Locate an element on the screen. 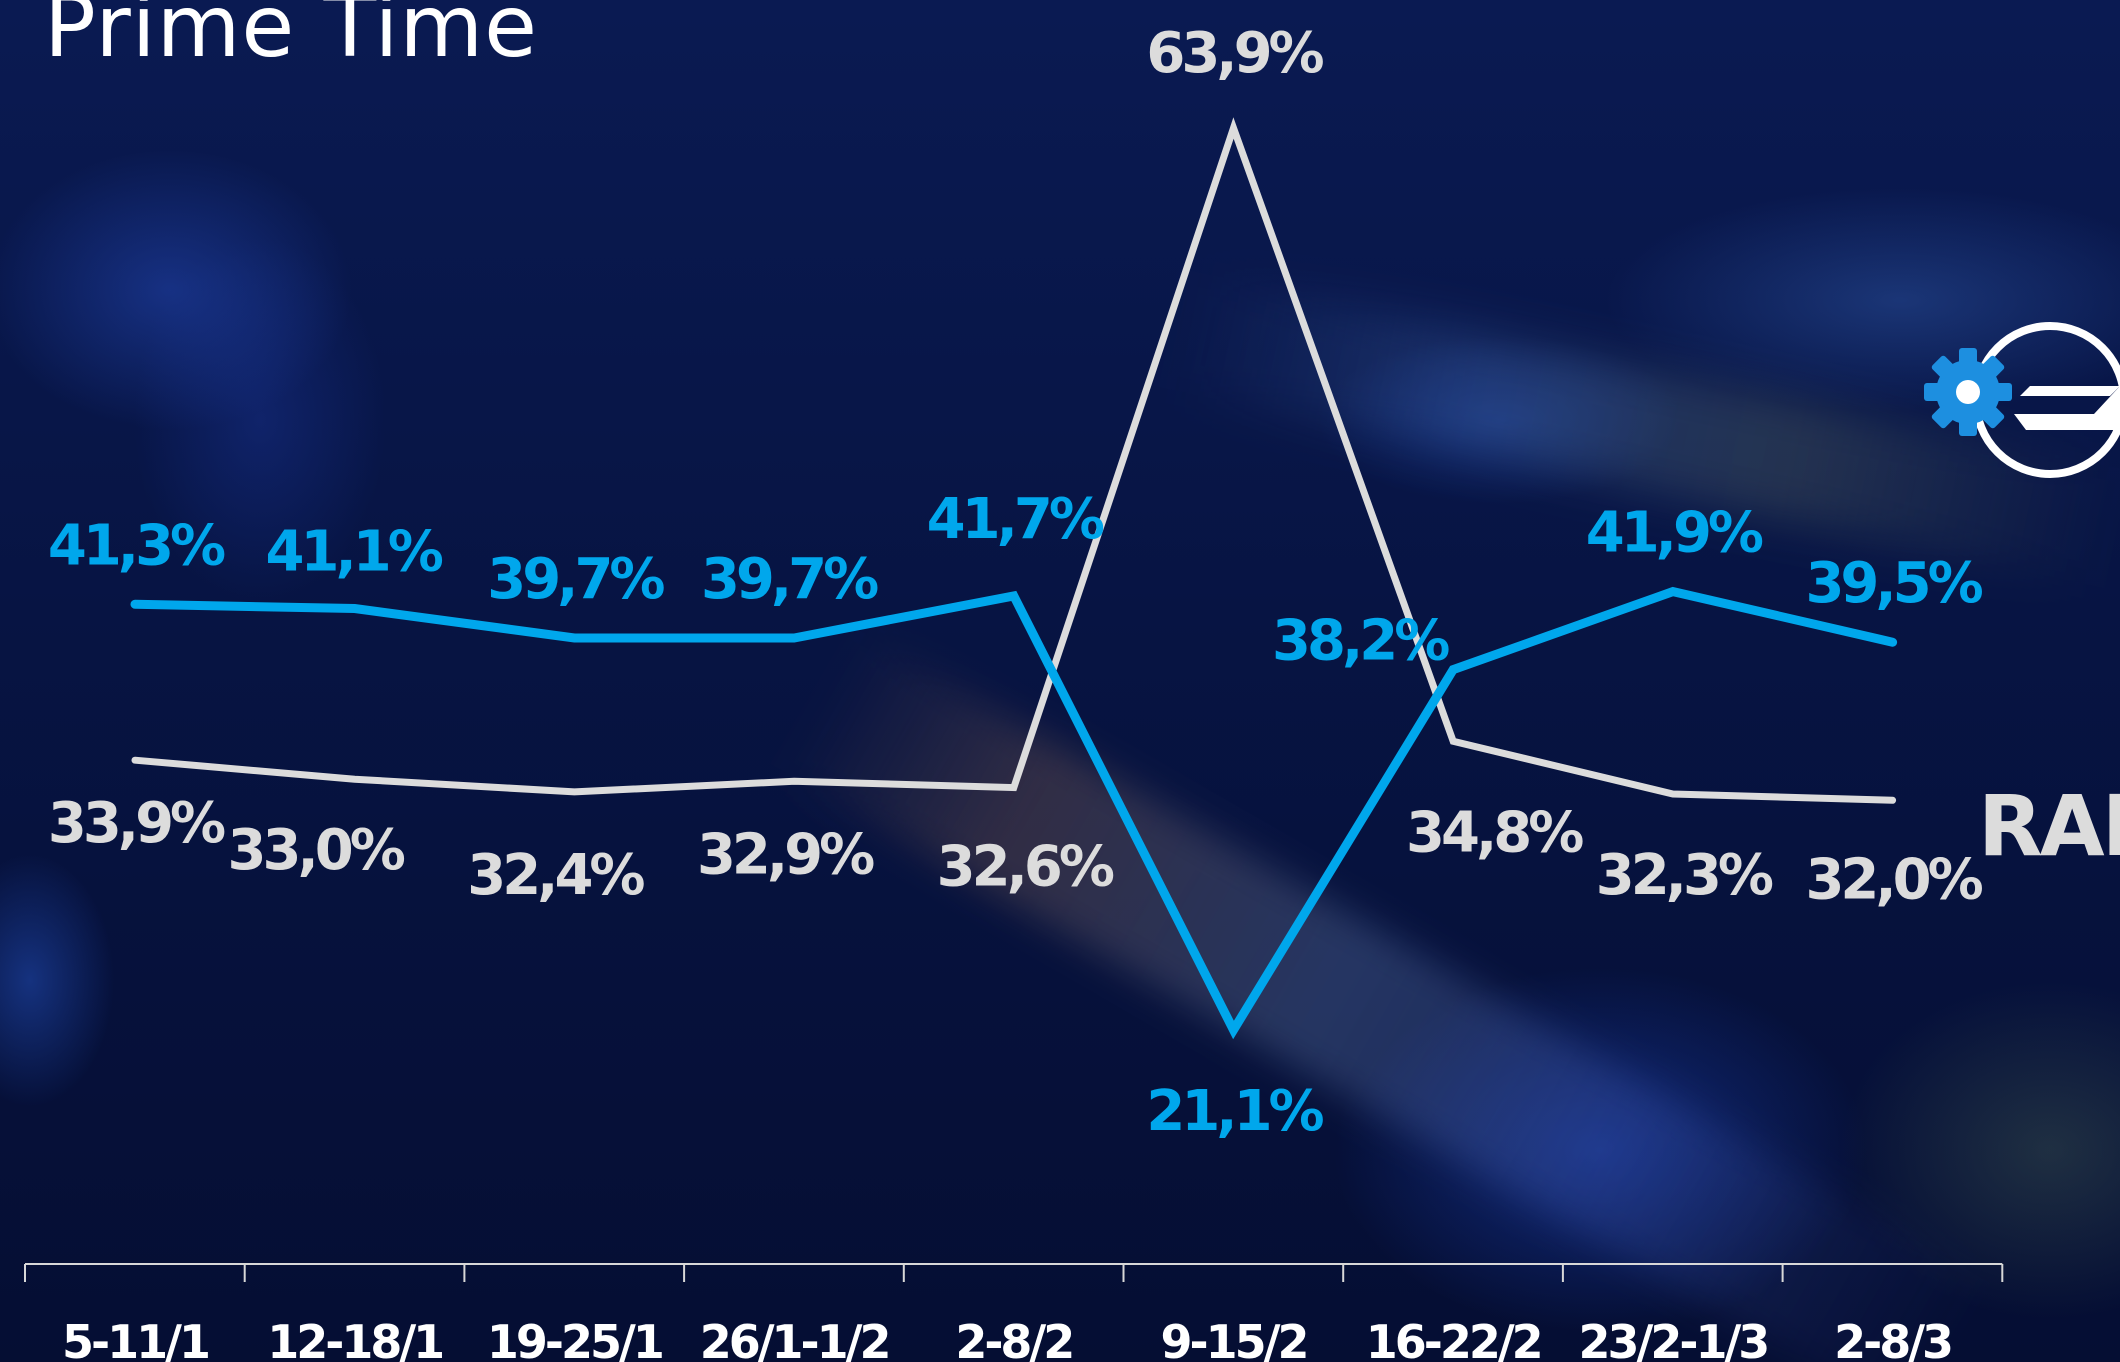  page-title: Prime Time is located at coordinates (291, 38).